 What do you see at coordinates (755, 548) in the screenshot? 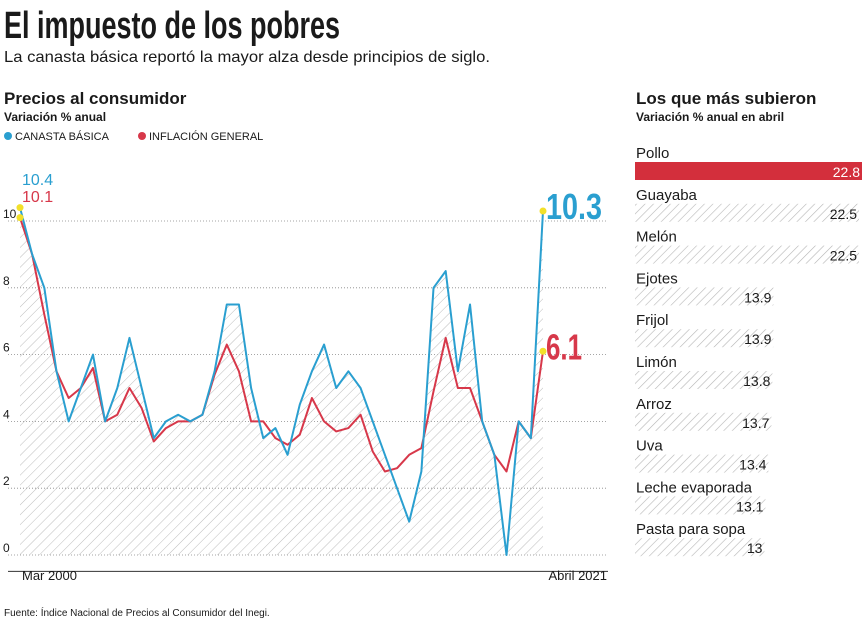
I see `value-label: 13` at bounding box center [755, 548].